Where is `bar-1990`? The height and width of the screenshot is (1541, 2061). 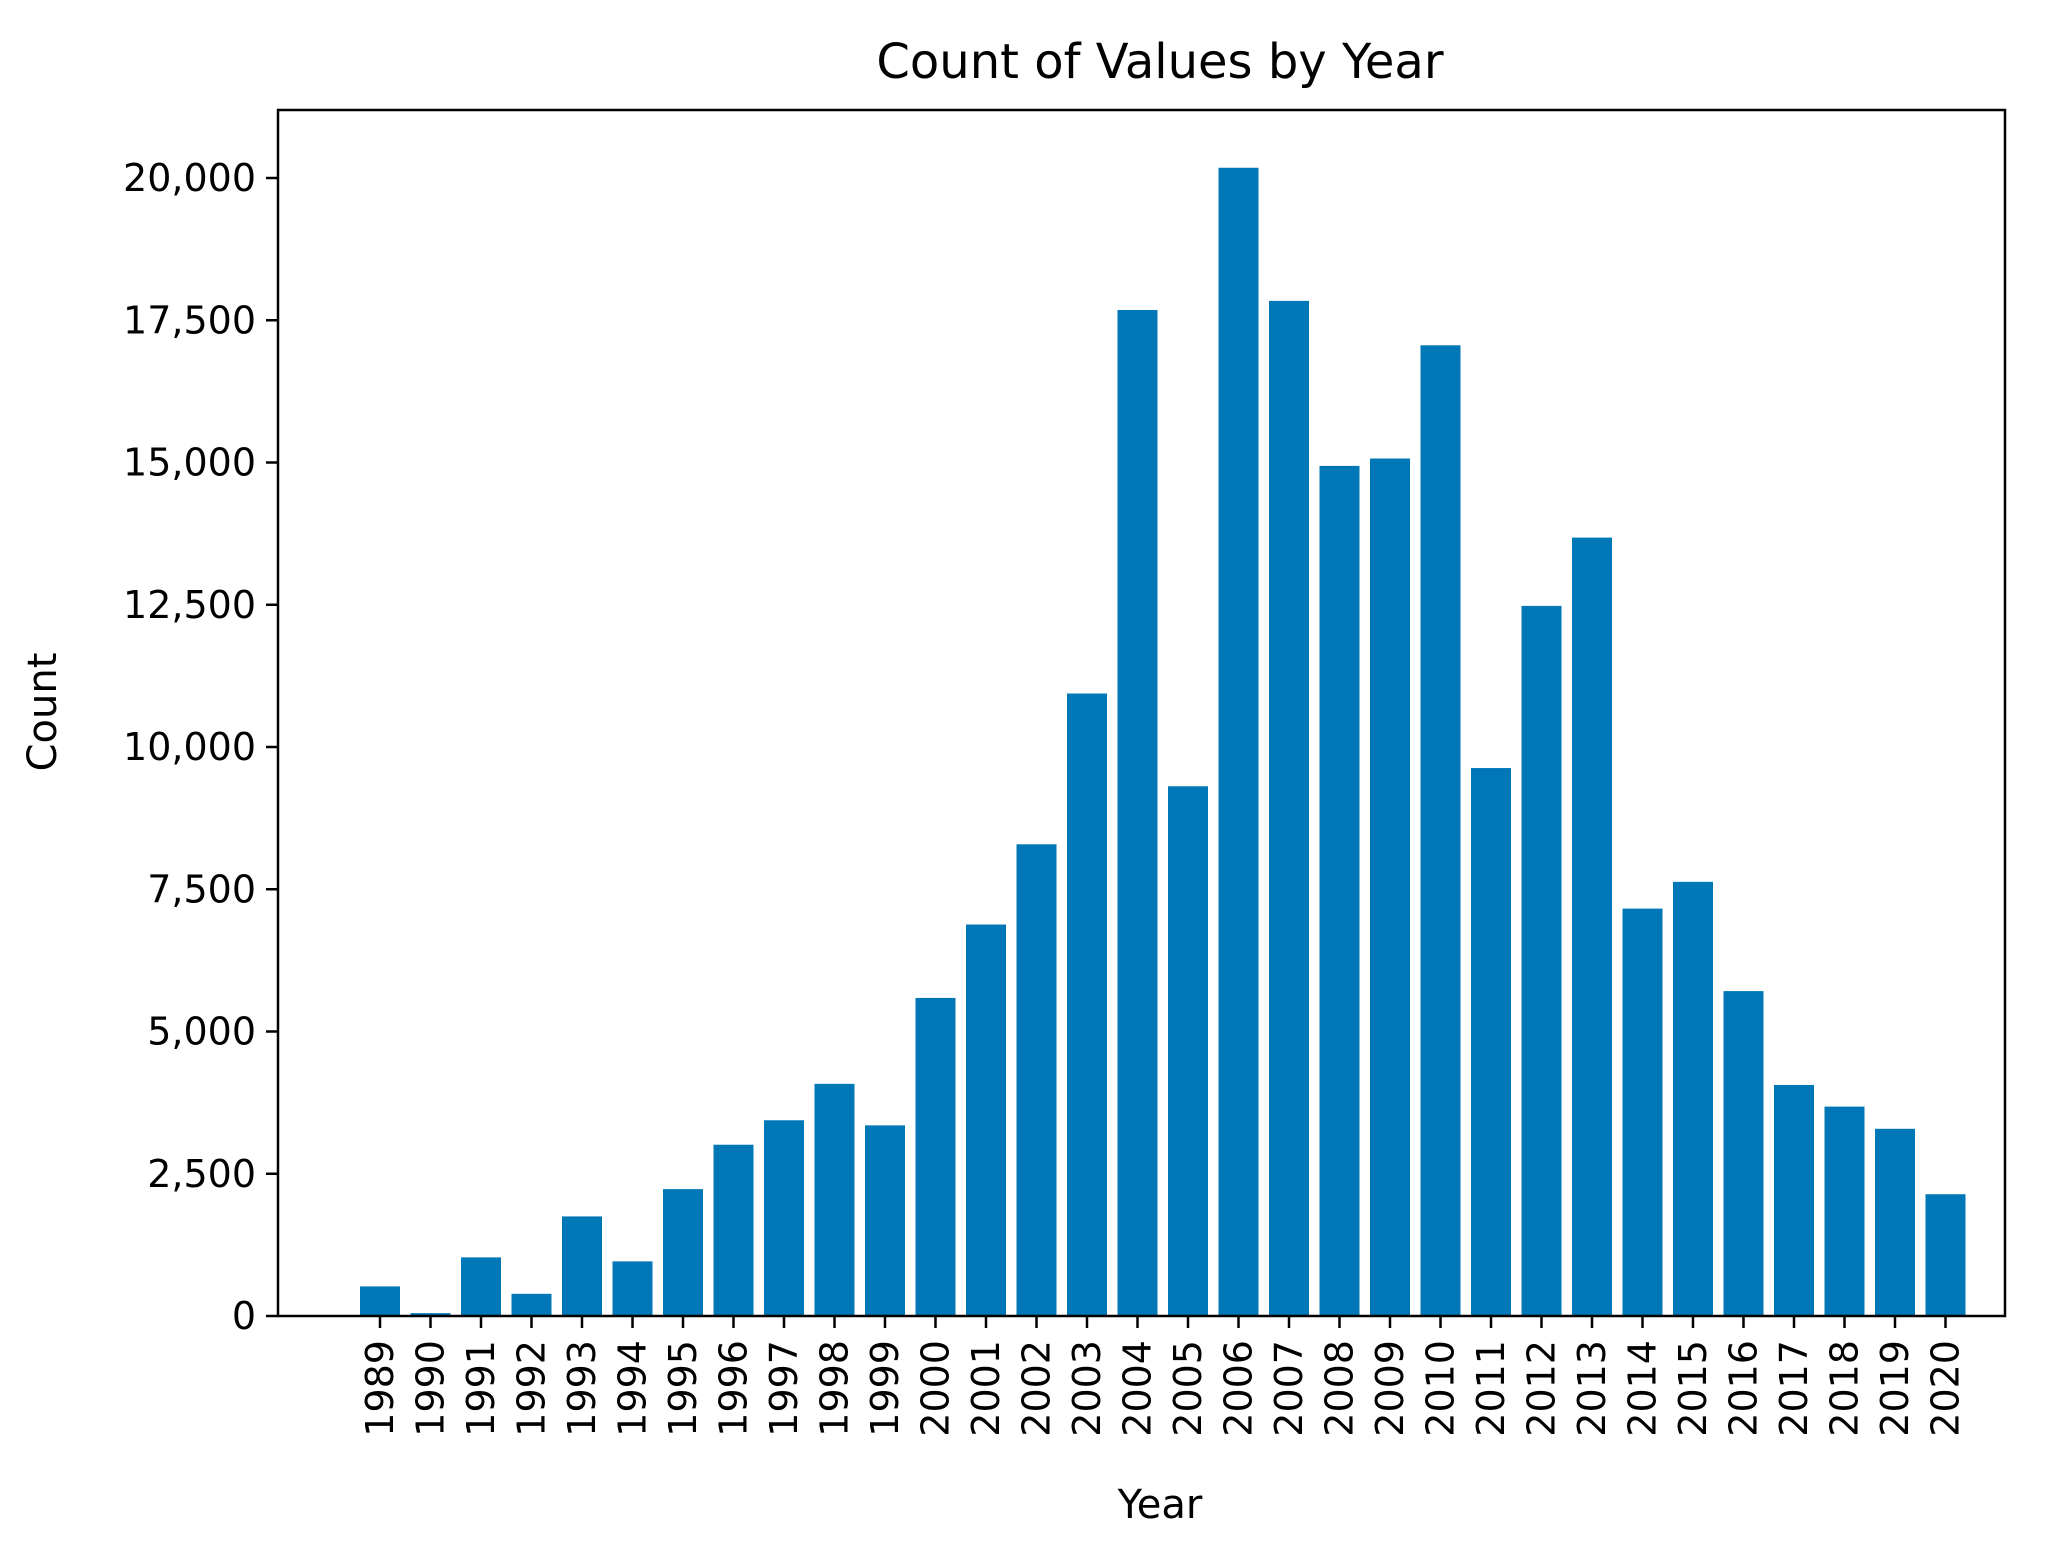
bar-1990 is located at coordinates (430, 1314).